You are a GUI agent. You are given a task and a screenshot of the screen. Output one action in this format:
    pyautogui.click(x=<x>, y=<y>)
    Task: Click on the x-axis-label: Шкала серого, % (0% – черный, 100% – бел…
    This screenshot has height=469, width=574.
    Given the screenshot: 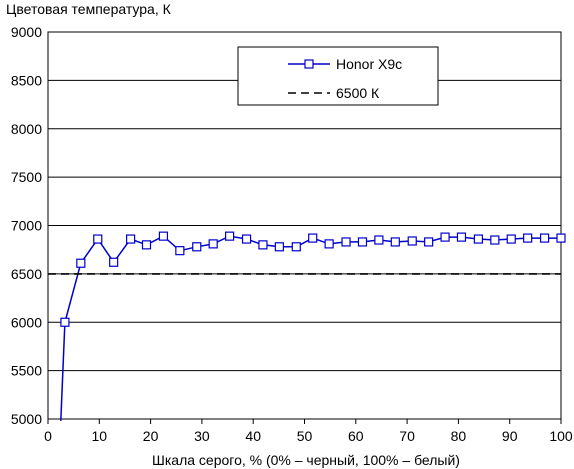 What is the action you would take?
    pyautogui.click(x=306, y=460)
    